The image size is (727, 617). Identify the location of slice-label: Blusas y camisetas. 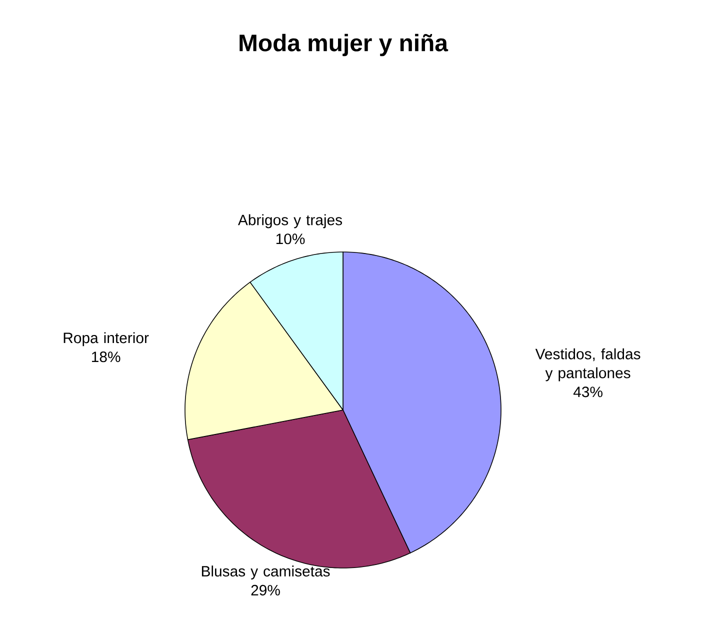
(266, 573).